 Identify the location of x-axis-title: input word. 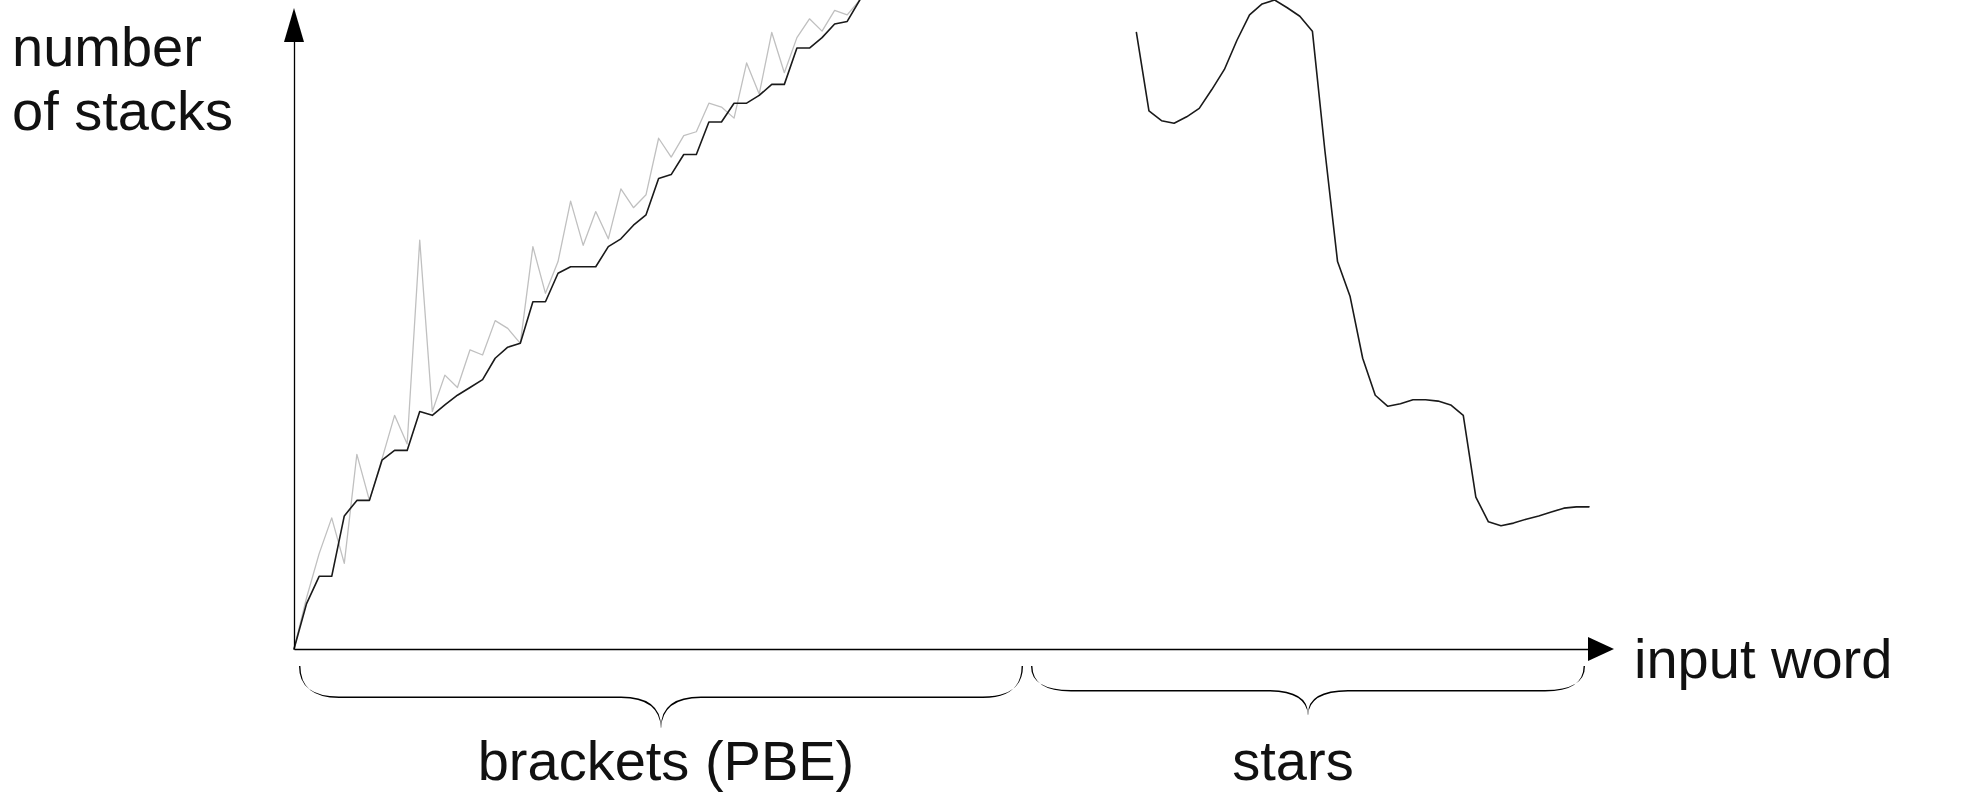
(1763, 658).